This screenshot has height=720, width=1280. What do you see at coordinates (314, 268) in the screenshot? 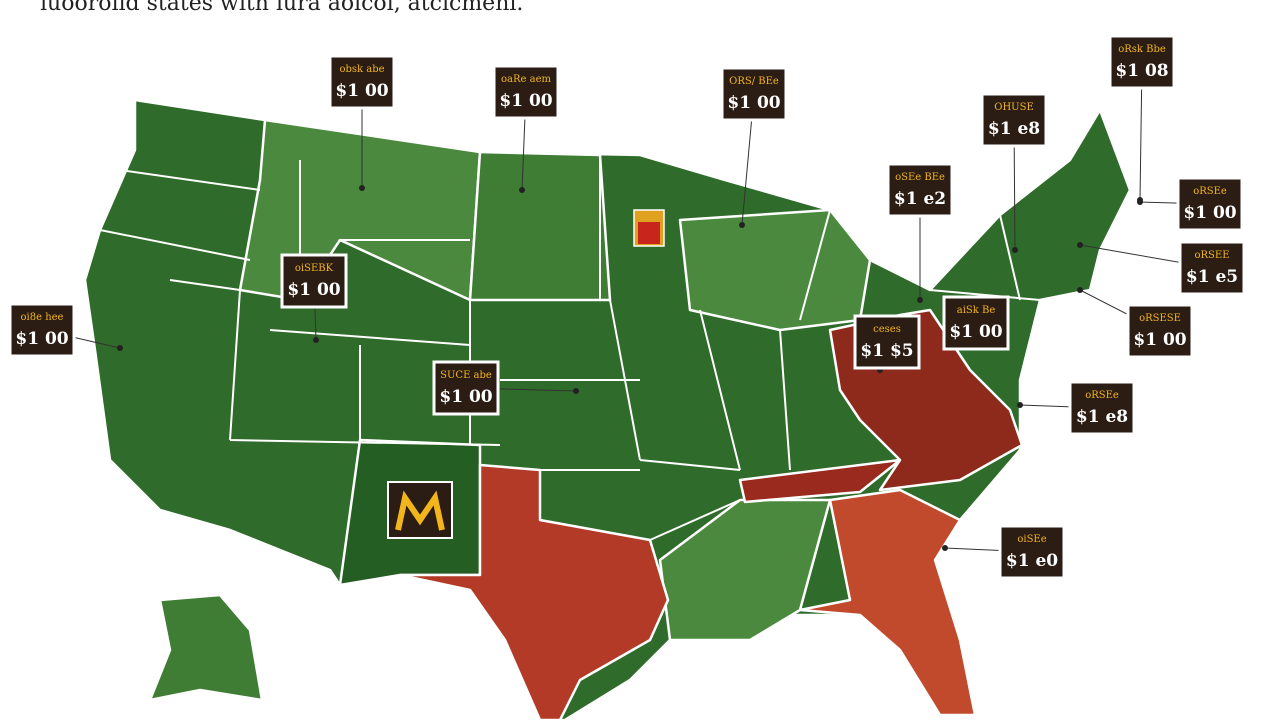
I see `callout-heading: oiSEBK` at bounding box center [314, 268].